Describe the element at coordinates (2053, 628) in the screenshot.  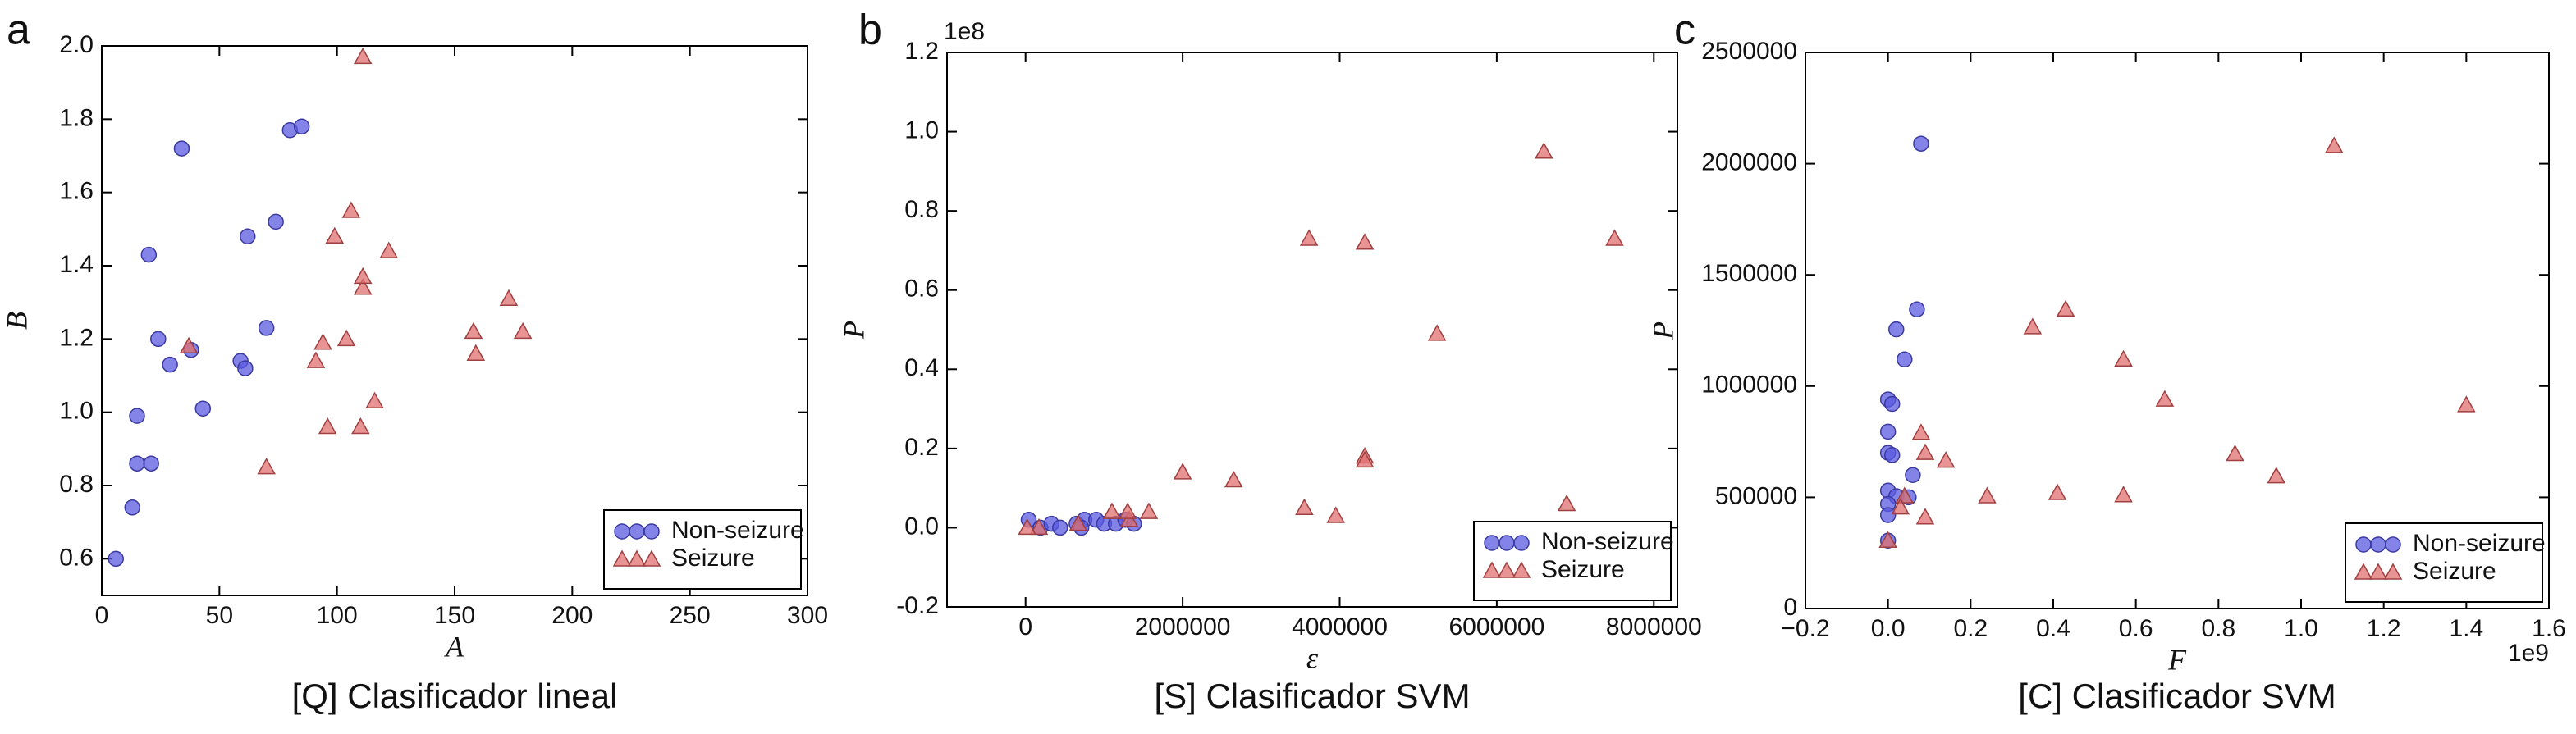
I see `x-tick-label: 0.4` at that location.